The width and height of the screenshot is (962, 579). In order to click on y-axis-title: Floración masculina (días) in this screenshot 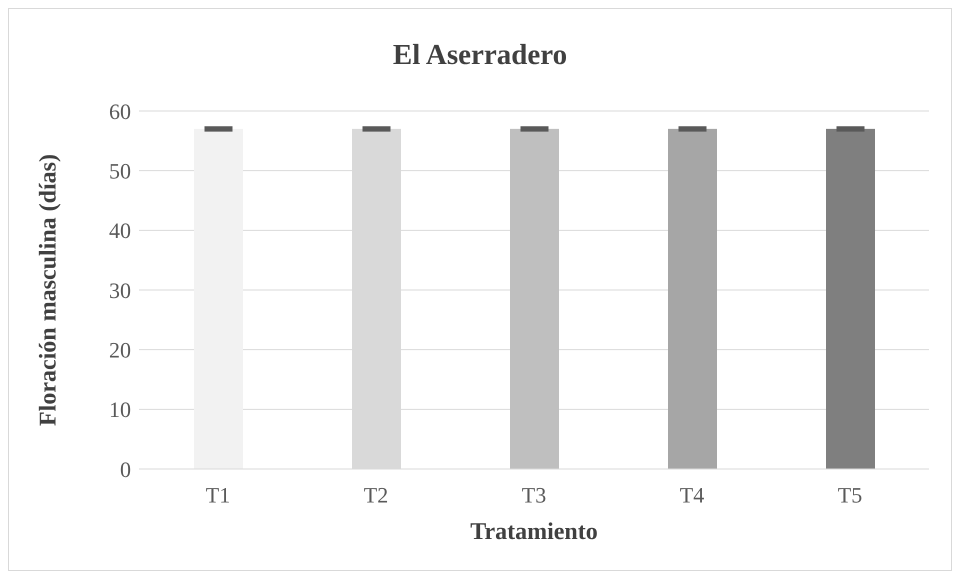, I will do `click(49, 290)`.